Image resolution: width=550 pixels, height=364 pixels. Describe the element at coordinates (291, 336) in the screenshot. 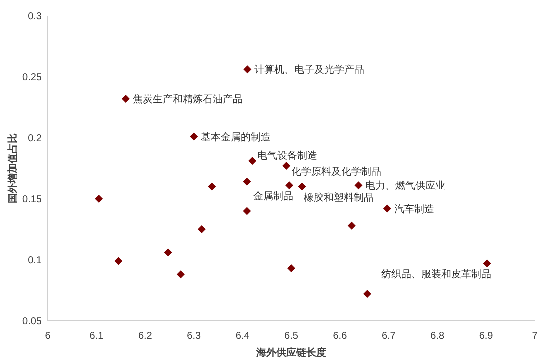

I see `x-tick-label: 6.5` at that location.